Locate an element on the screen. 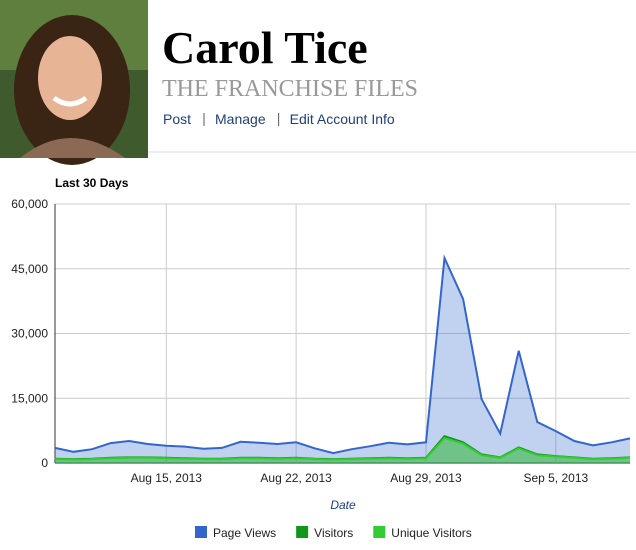 The height and width of the screenshot is (550, 636). legend-label: Visitors is located at coordinates (333, 533).